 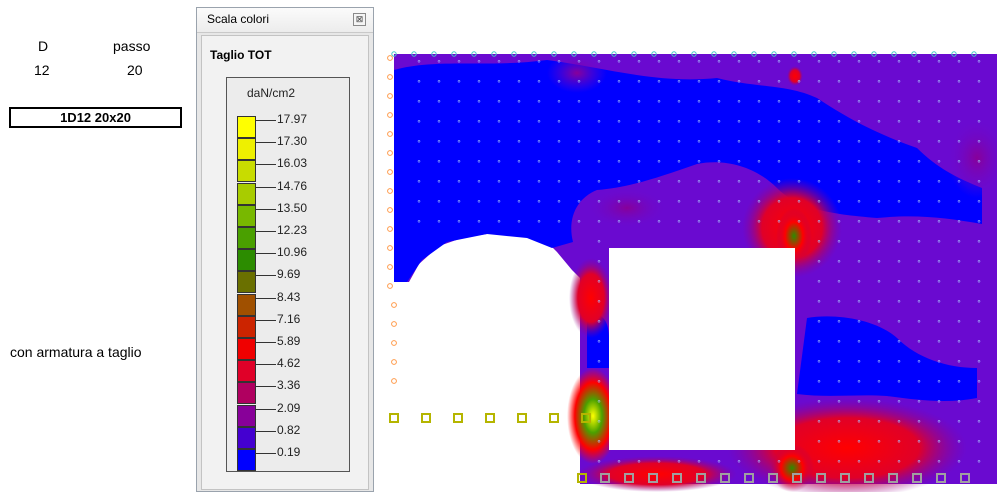 I want to click on legend-value: 10.96, so click(x=292, y=252).